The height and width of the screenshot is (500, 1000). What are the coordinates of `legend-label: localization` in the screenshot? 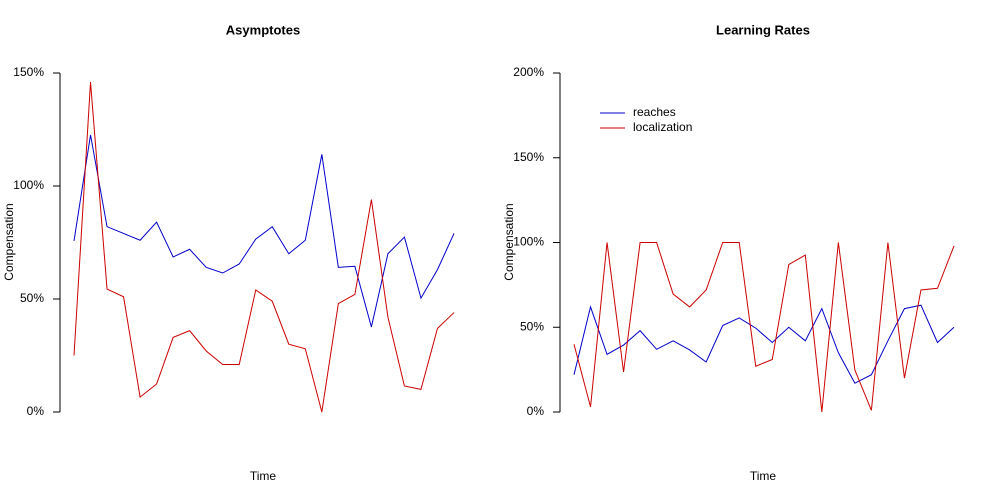 It's located at (662, 127).